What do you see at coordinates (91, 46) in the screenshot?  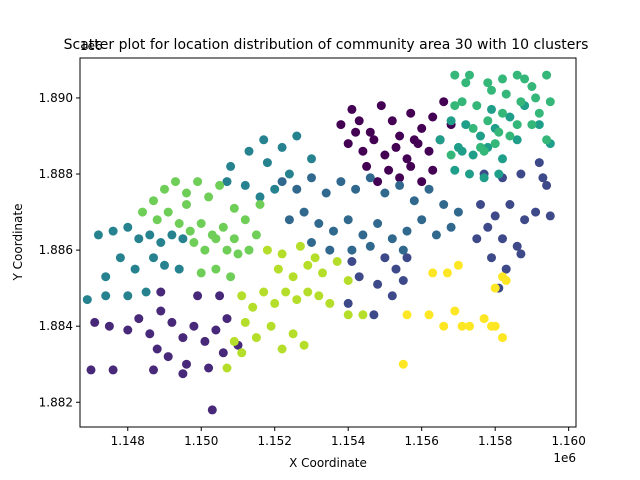 I see `y-offset-label: 1e6` at bounding box center [91, 46].